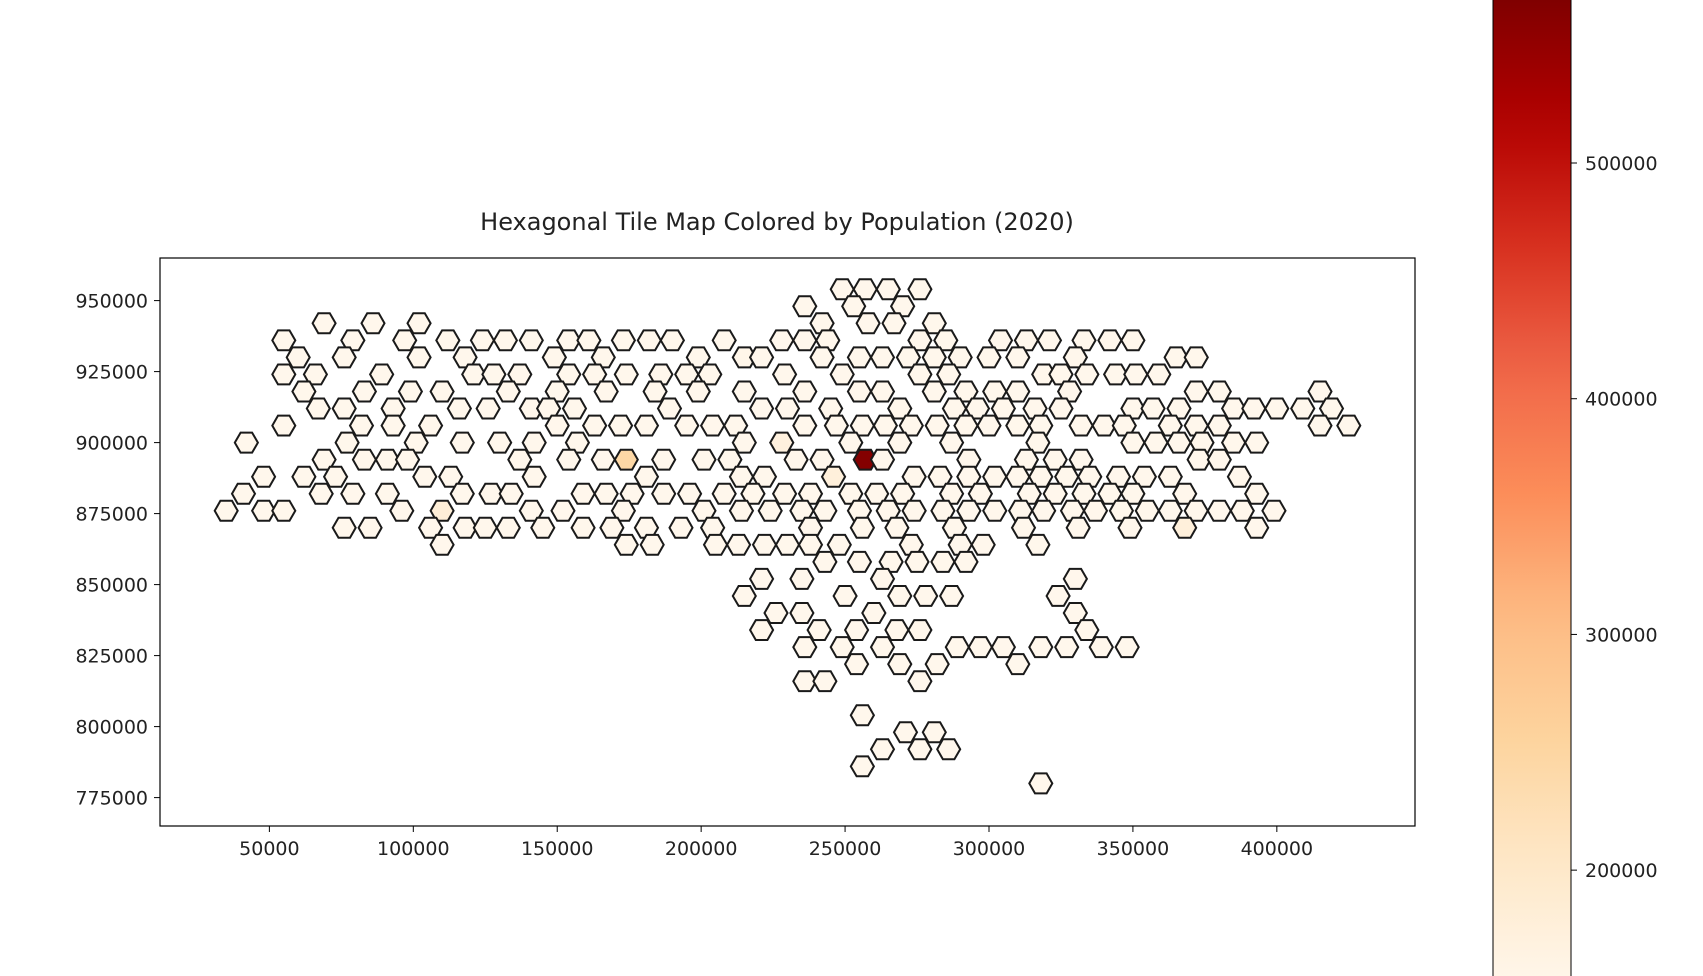 The height and width of the screenshot is (976, 1703). What do you see at coordinates (269, 849) in the screenshot?
I see `x-tick-label: 50000` at bounding box center [269, 849].